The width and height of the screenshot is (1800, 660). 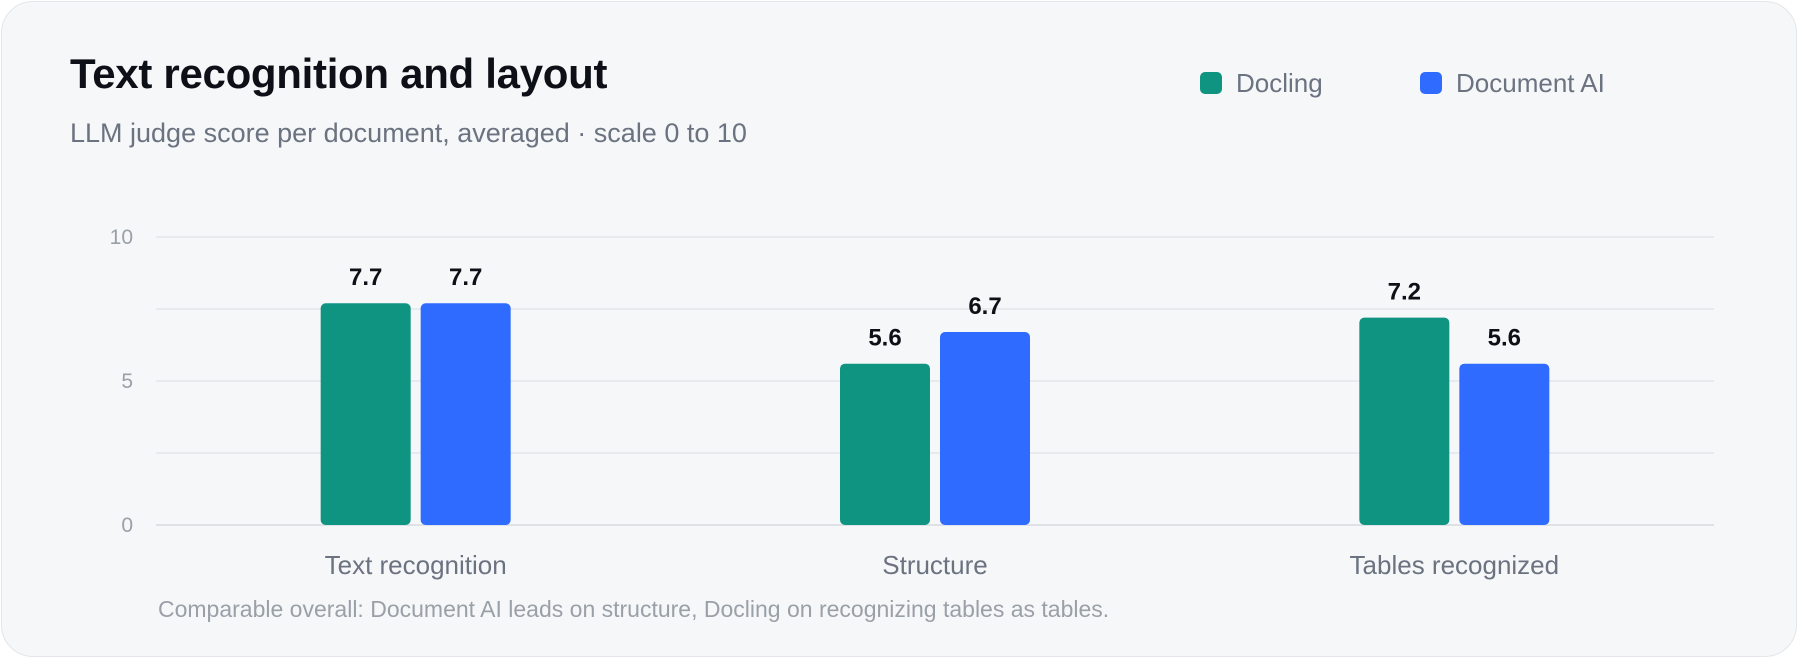 I want to click on legend-item-docling: Docling, so click(x=1261, y=83).